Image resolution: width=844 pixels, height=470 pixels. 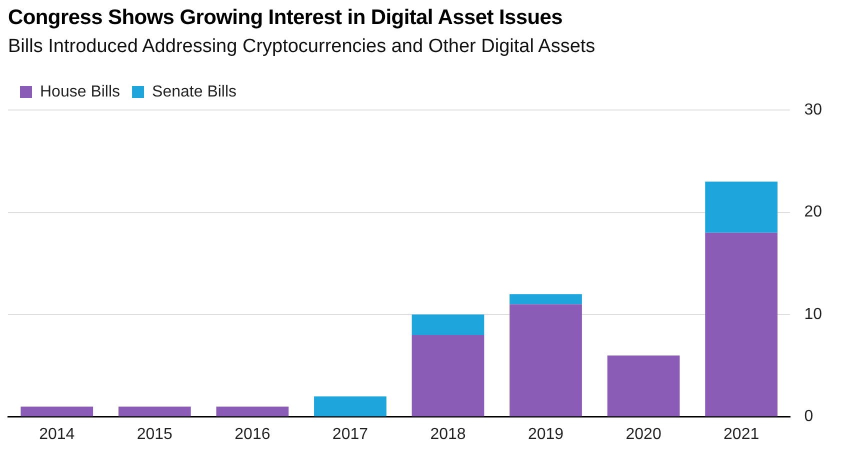 What do you see at coordinates (154, 434) in the screenshot?
I see `x-tick-label: 2015` at bounding box center [154, 434].